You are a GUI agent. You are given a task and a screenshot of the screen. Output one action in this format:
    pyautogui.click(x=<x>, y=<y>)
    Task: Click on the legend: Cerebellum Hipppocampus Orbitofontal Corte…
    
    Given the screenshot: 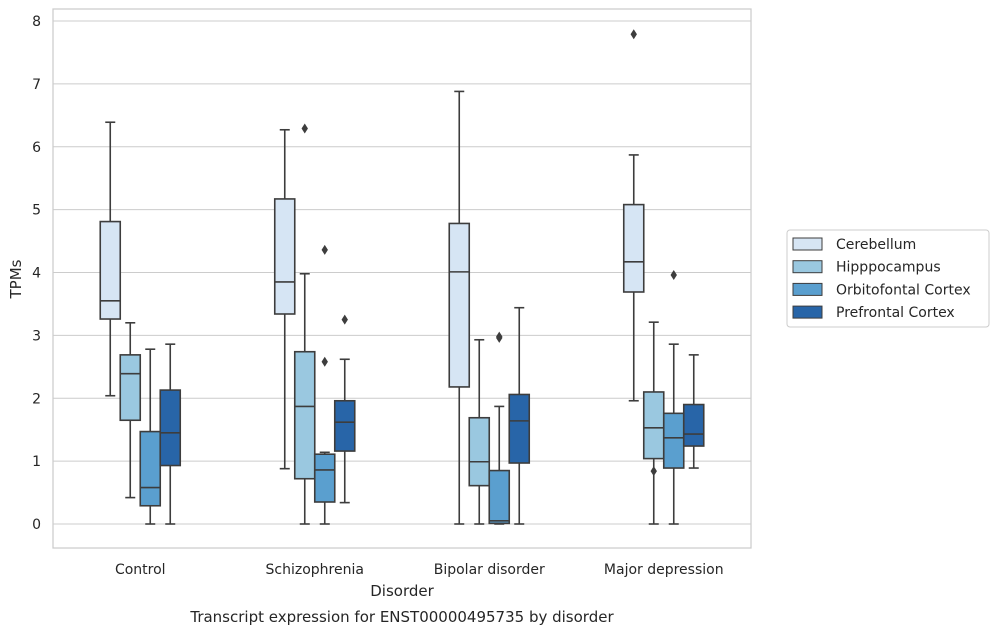 What is the action you would take?
    pyautogui.click(x=888, y=278)
    